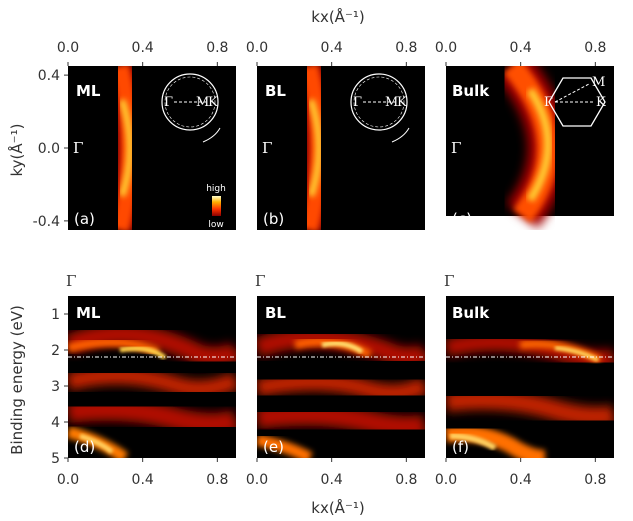 This screenshot has height=521, width=633. What do you see at coordinates (55, 387) in the screenshot?
I see `y-tick-label: 3` at bounding box center [55, 387].